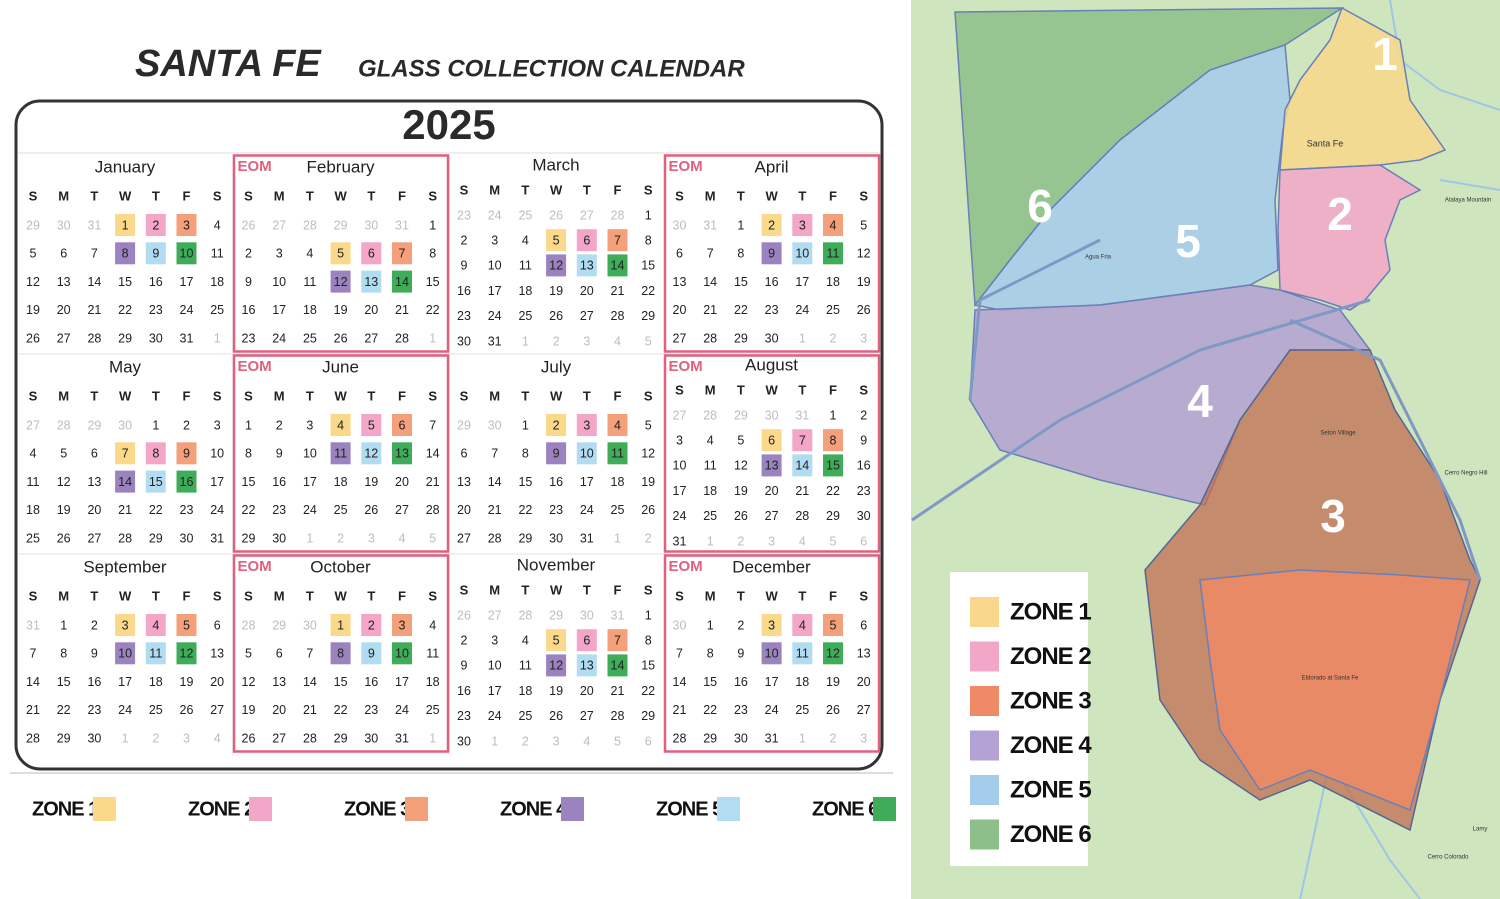 The height and width of the screenshot is (899, 1500). Describe the element at coordinates (771, 195) in the screenshot. I see `weekday: W` at that location.